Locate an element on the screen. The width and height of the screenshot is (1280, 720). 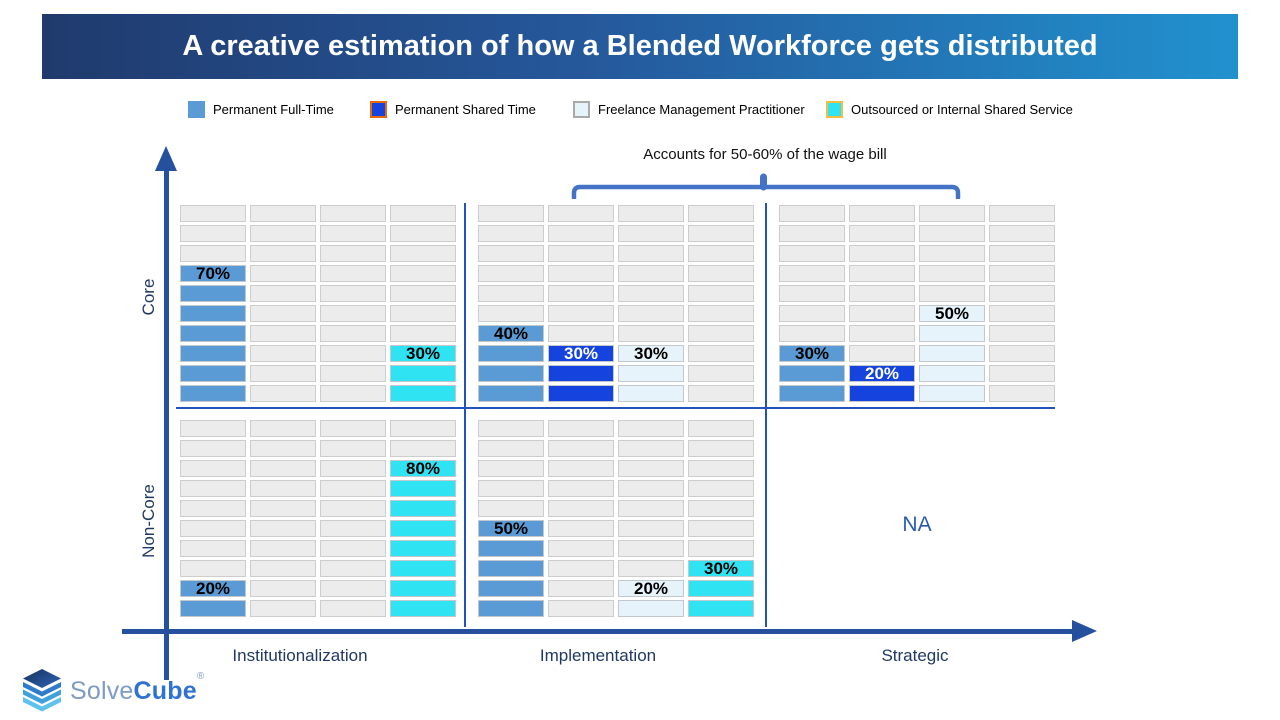
percent-label: 40% is located at coordinates (511, 333).